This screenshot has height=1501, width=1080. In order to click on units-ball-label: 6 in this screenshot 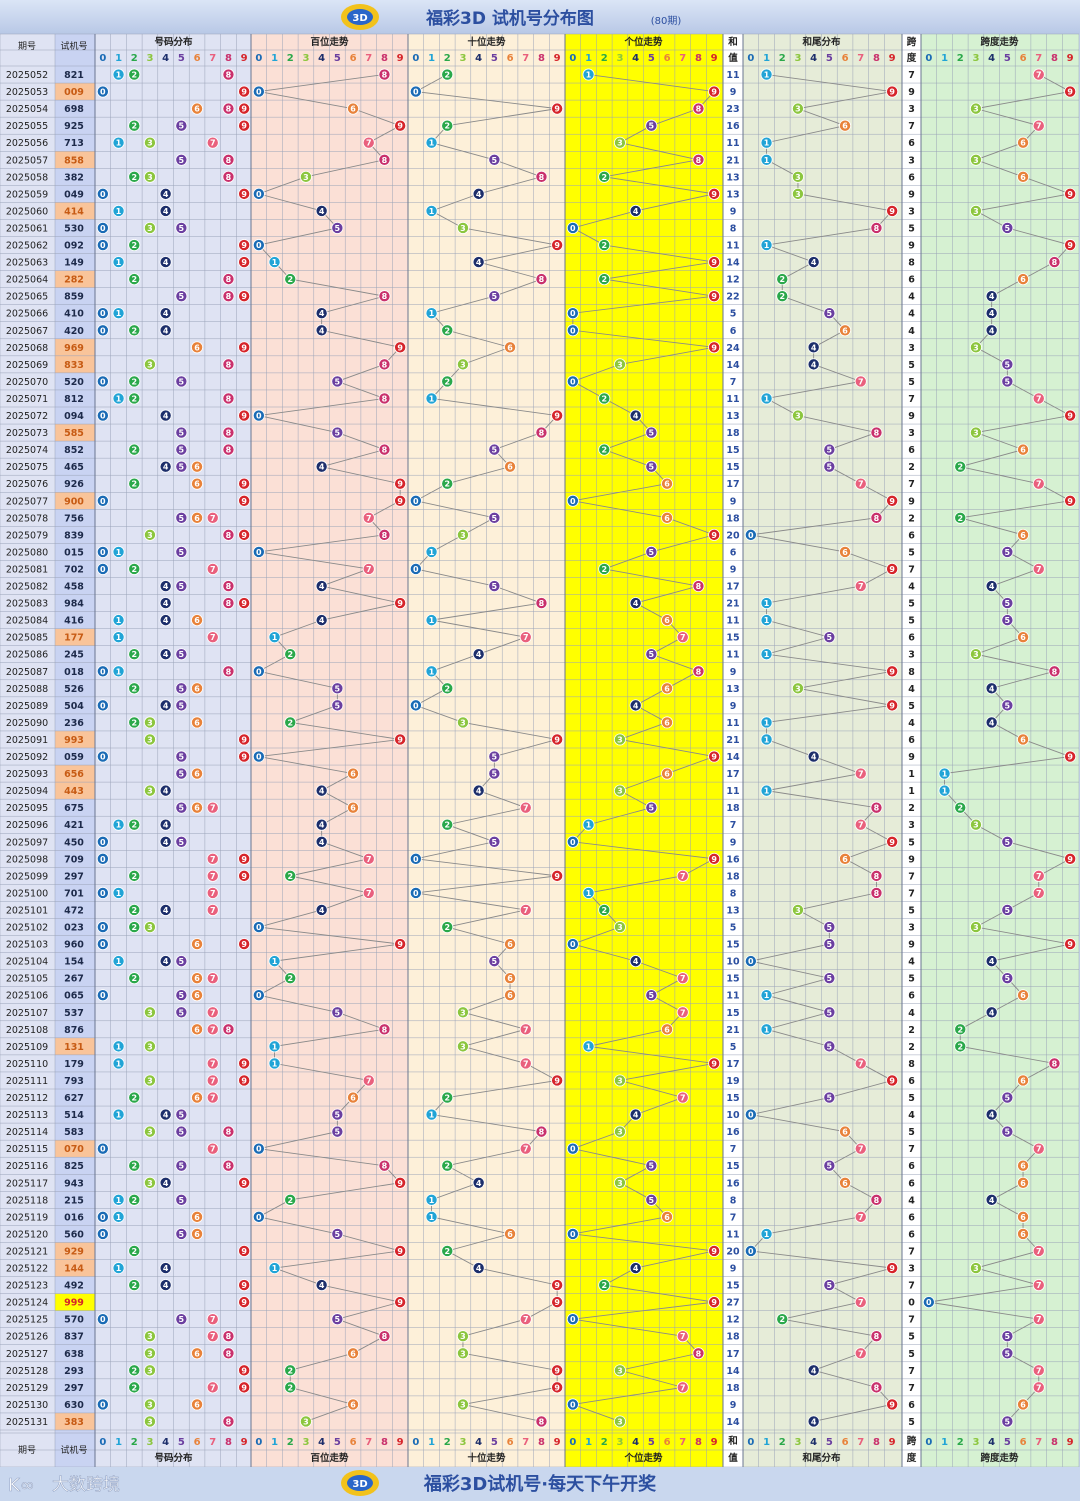, I will do `click(667, 518)`.